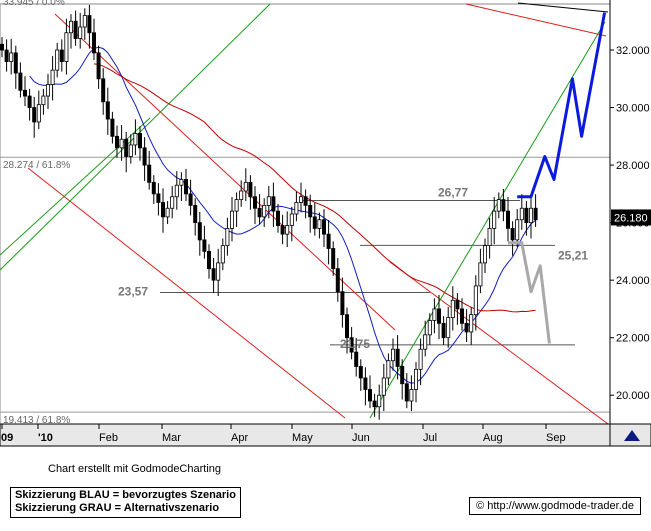  I want to click on y-tick-label: 22.000, so click(633, 339).